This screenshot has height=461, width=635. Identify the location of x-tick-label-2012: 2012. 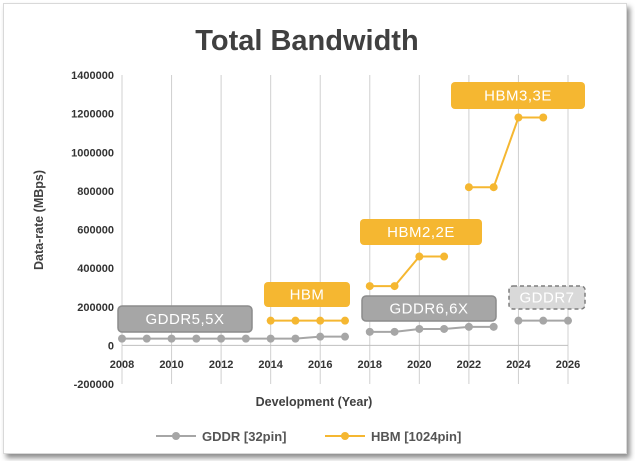
(221, 365).